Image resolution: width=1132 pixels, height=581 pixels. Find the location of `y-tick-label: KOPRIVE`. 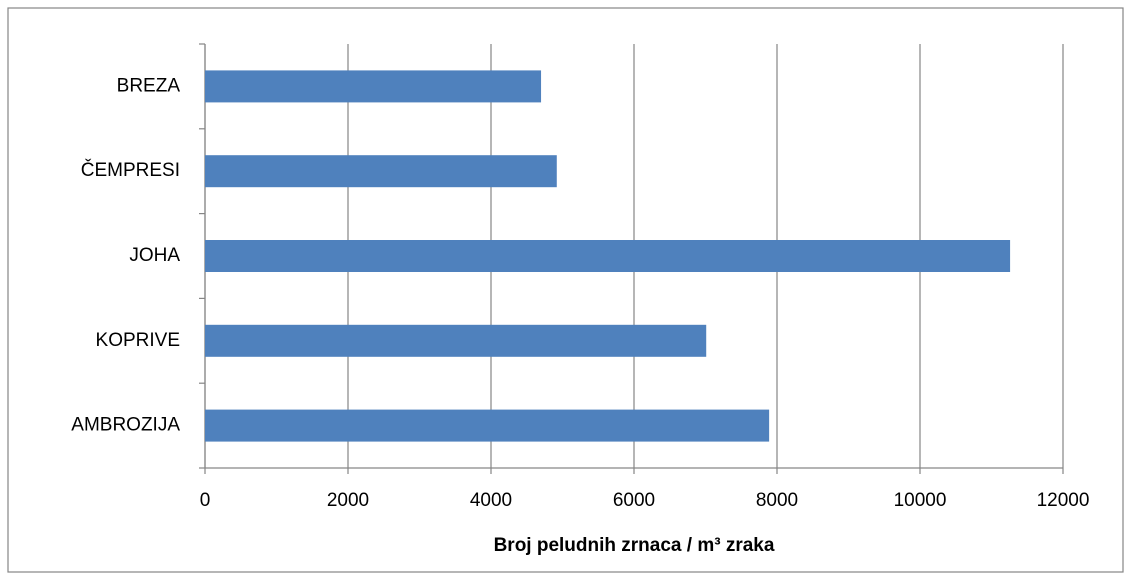

y-tick-label: KOPRIVE is located at coordinates (138, 340).